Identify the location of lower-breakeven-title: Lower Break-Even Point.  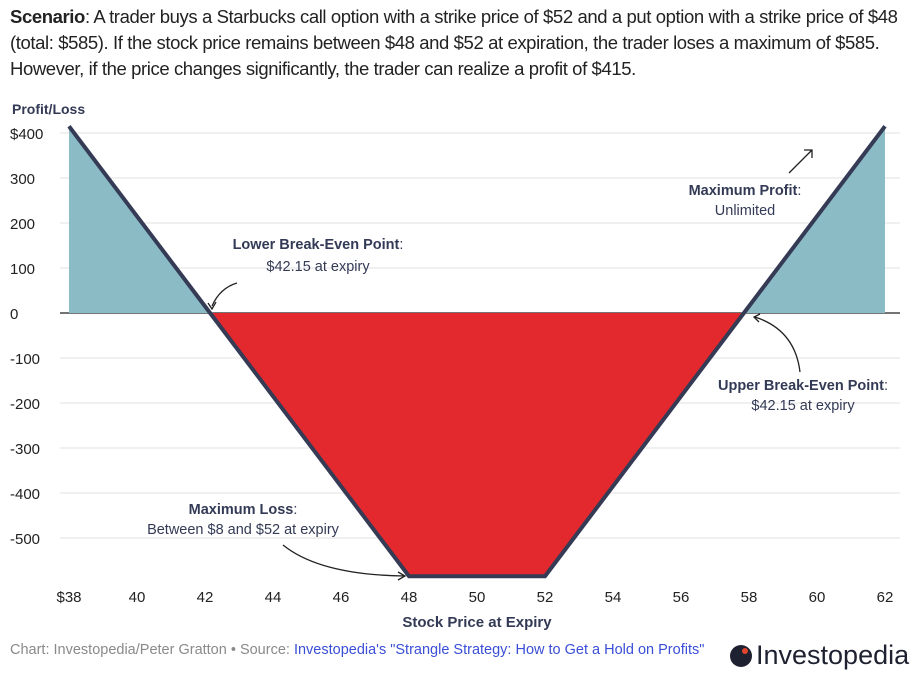
(316, 245).